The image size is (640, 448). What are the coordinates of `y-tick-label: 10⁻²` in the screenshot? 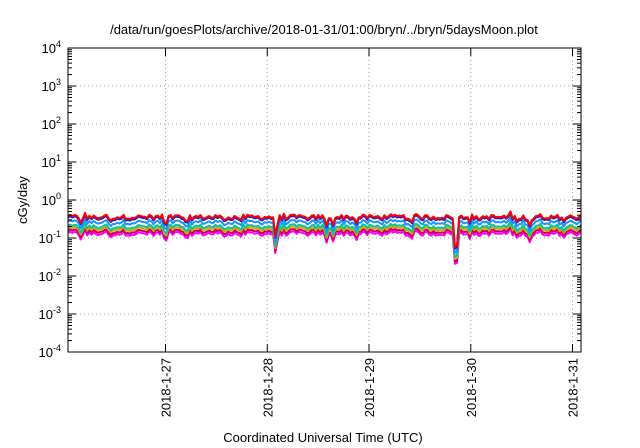 It's located at (50, 275).